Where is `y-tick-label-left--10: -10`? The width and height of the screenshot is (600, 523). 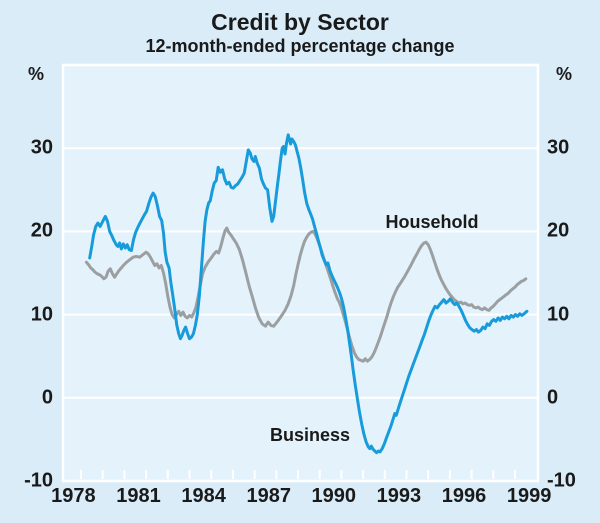
y-tick-label-left--10: -10 is located at coordinates (38, 480).